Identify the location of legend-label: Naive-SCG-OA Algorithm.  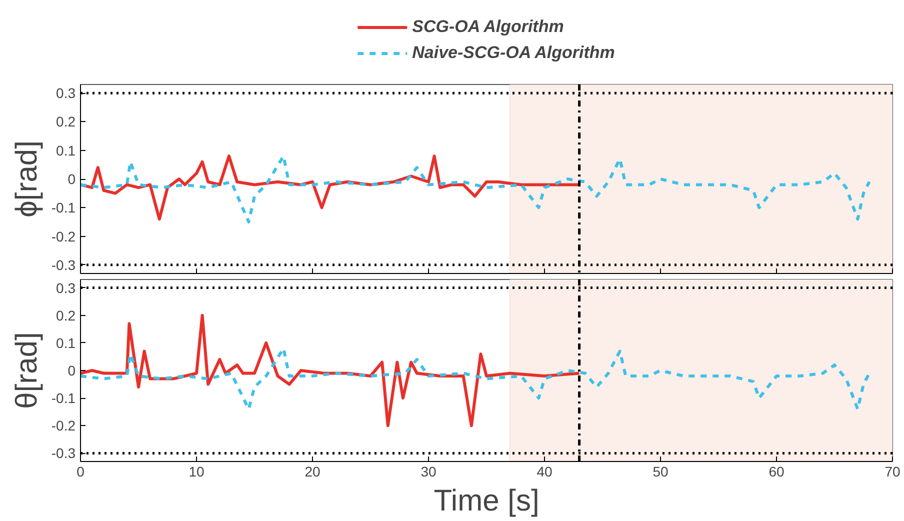
(513, 53).